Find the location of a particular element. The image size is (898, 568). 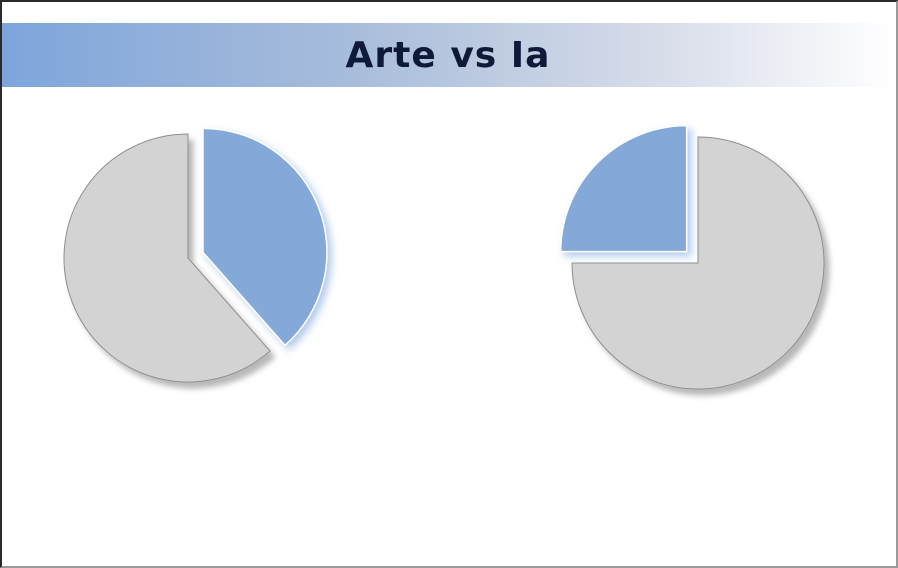

chart-title: Arte vs Ia is located at coordinates (448, 55).